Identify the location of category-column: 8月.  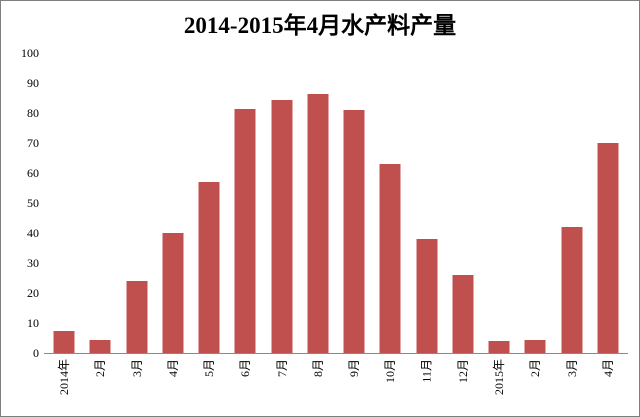
(318, 215).